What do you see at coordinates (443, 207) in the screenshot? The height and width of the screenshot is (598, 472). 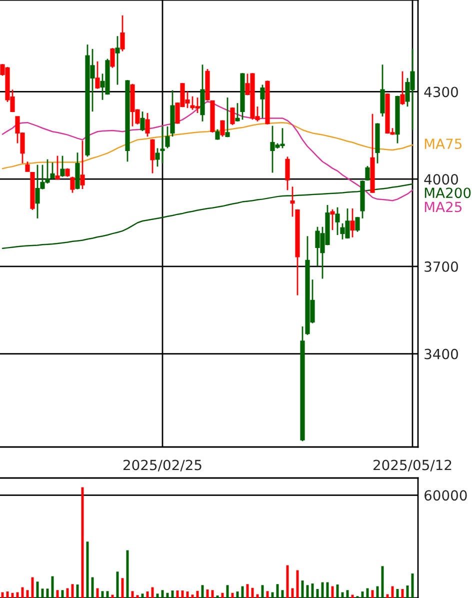 I see `series-label: MA25` at bounding box center [443, 207].